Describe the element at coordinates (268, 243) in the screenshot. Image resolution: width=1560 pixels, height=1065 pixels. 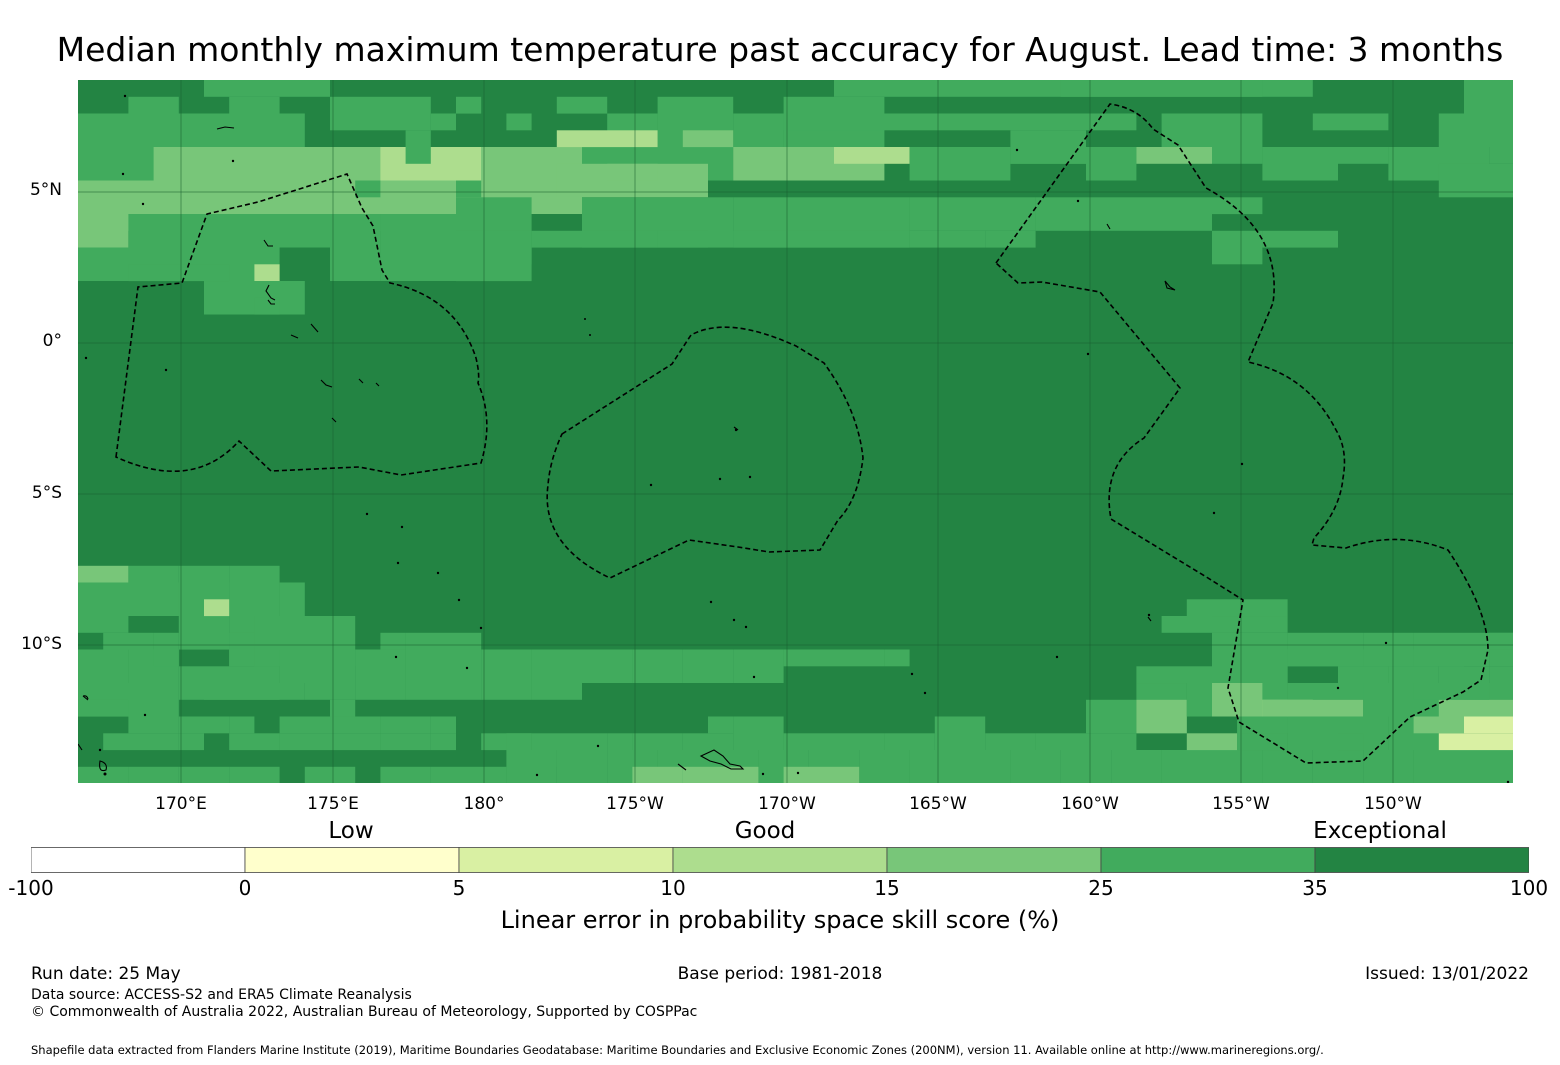
I see `island-marakei` at that location.